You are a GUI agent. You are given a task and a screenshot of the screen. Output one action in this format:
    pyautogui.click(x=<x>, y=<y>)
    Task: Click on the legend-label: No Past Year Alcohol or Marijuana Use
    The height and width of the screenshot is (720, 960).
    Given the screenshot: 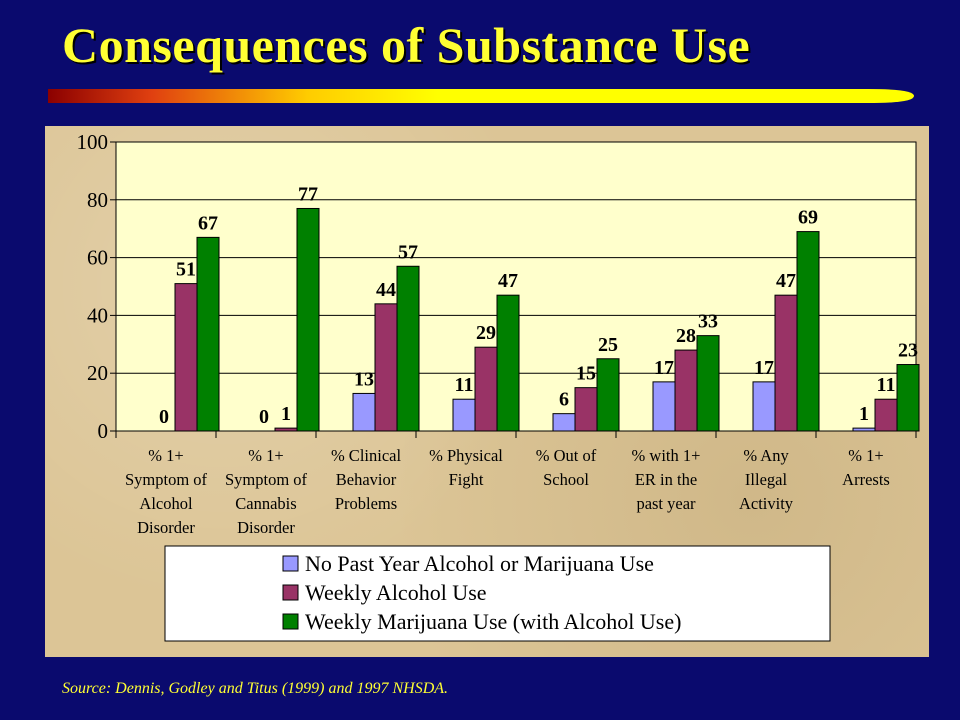 What is the action you would take?
    pyautogui.click(x=479, y=563)
    